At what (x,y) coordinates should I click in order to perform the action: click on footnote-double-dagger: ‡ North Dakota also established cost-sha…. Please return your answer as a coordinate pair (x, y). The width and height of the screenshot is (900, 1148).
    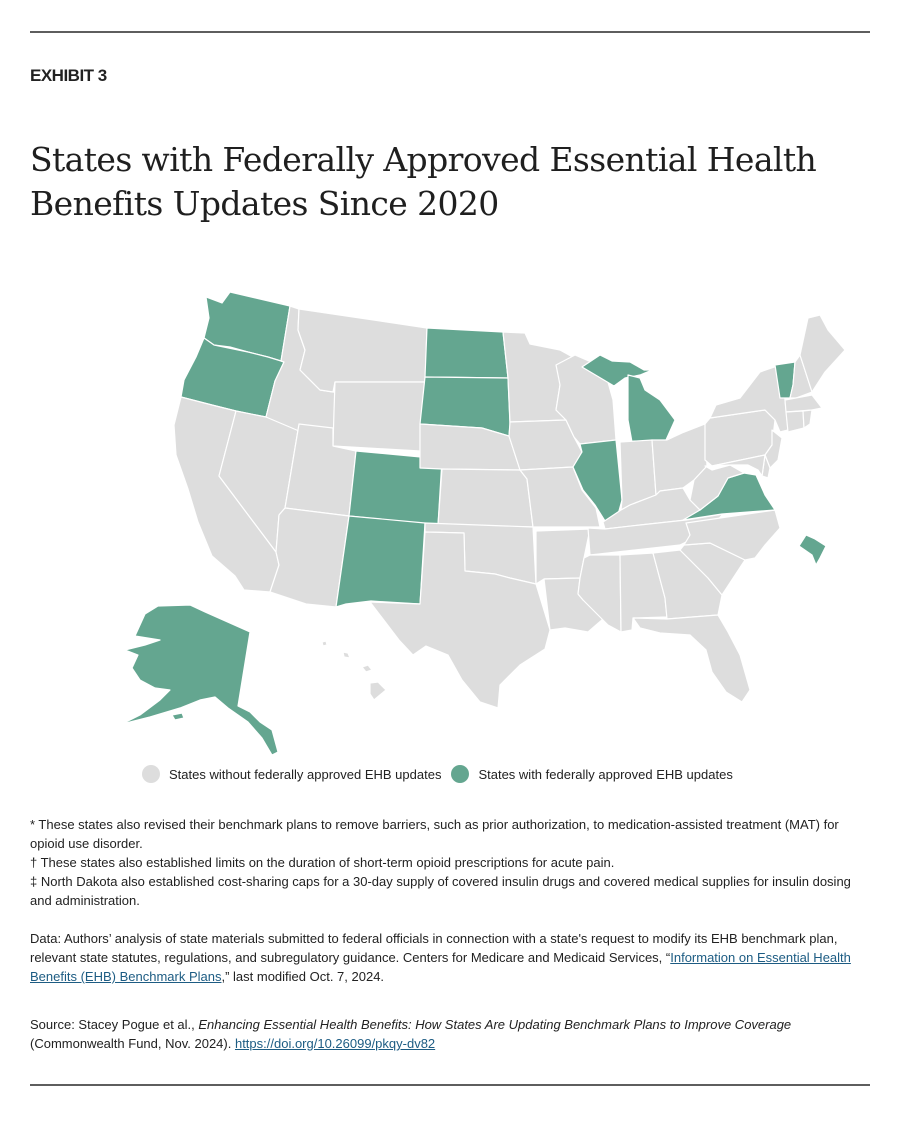
    Looking at the image, I should click on (440, 891).